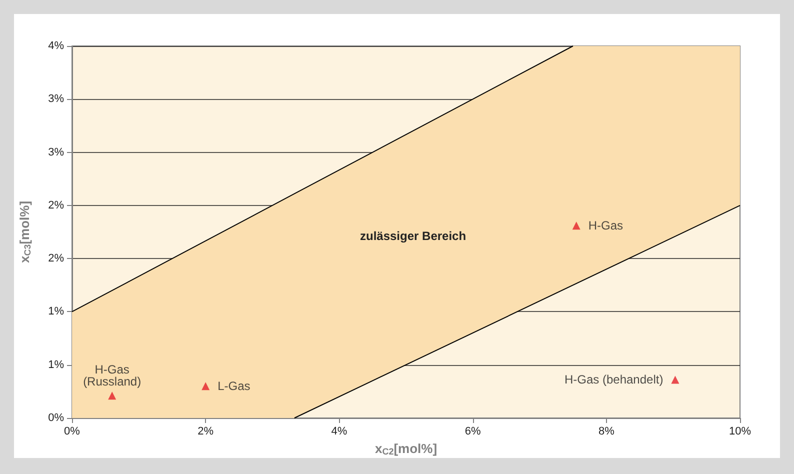 This screenshot has height=474, width=794. Describe the element at coordinates (234, 386) in the screenshot. I see `series-label: L-Gas` at that location.